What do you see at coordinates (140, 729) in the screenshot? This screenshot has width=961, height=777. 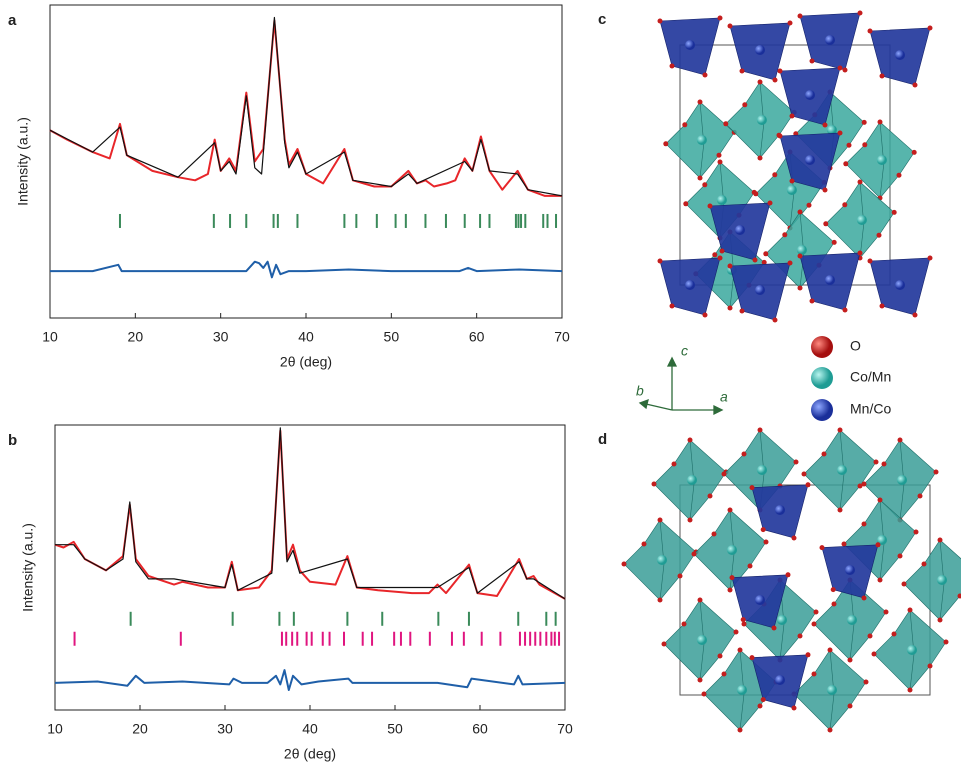 I see `x-tick-label: 20` at bounding box center [140, 729].